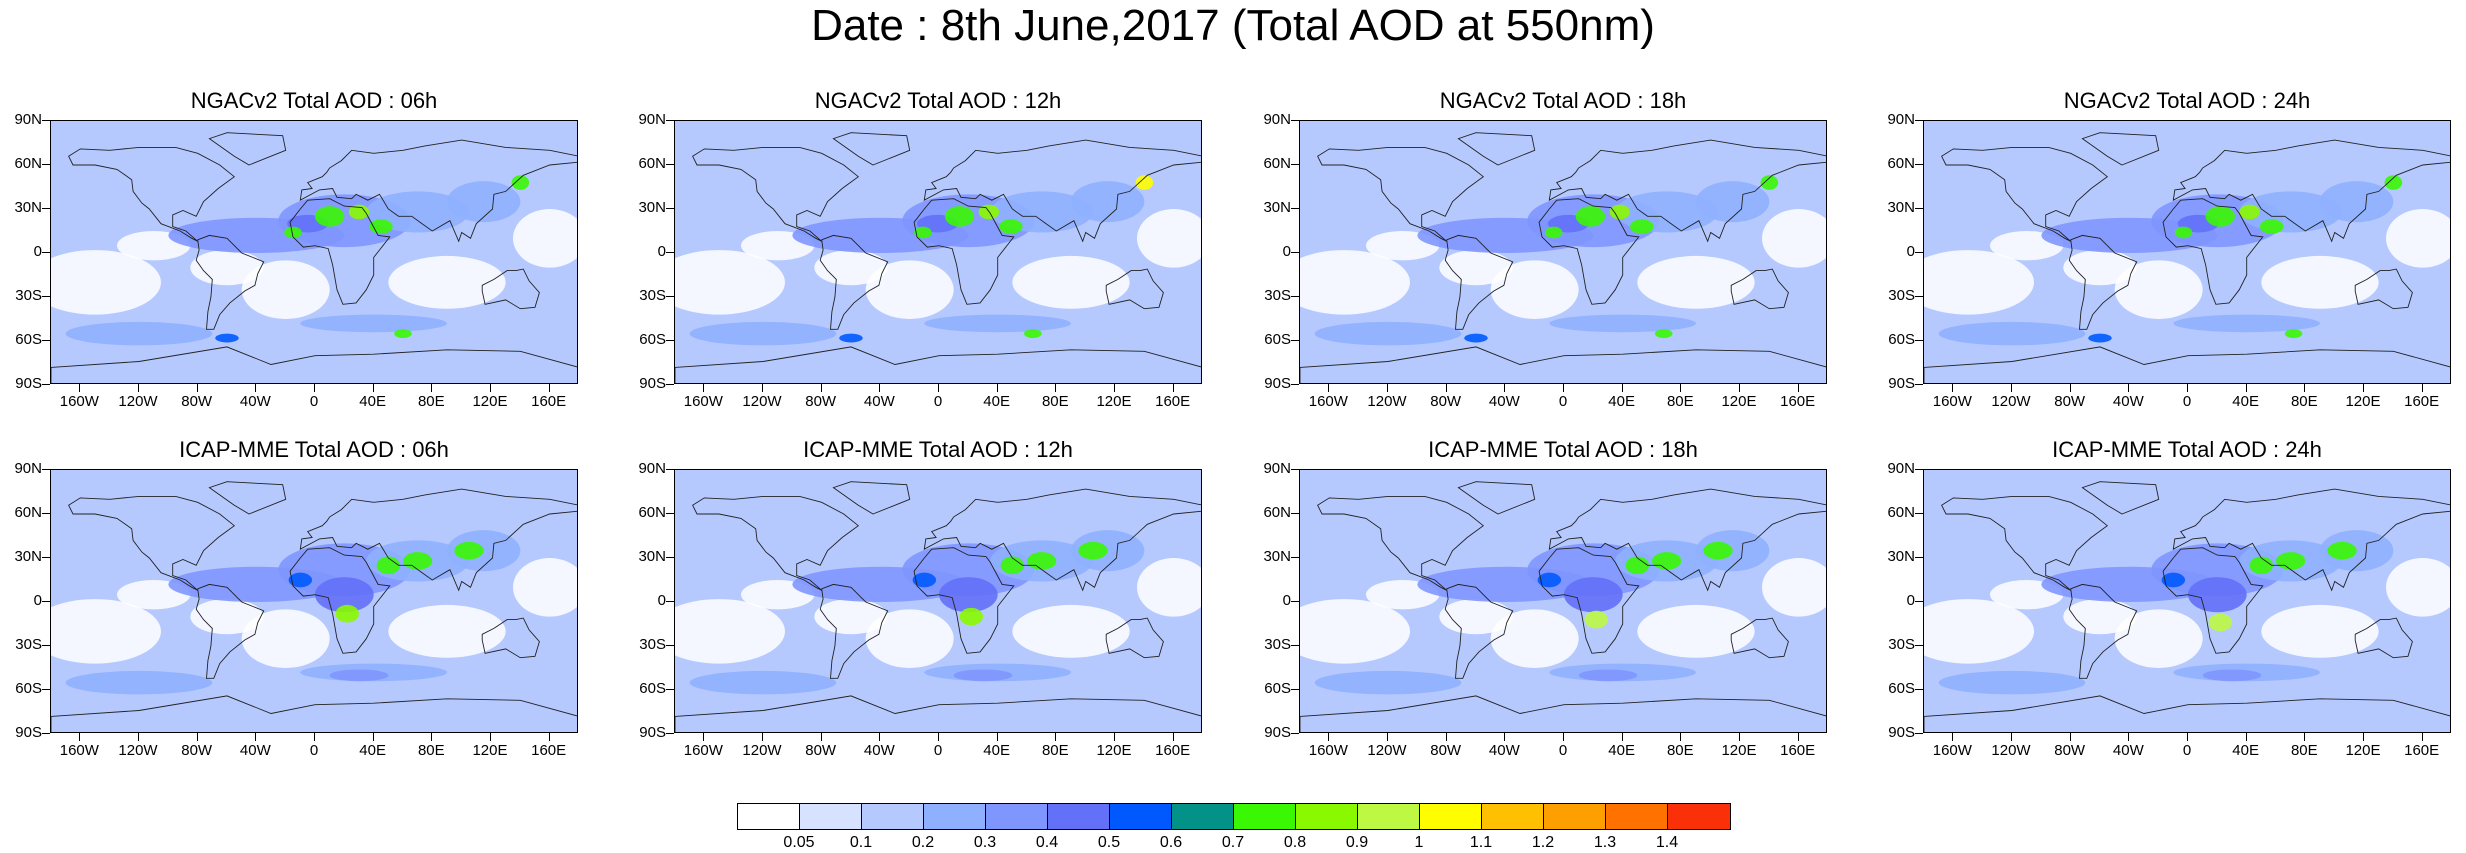 This screenshot has width=2466, height=853. Describe the element at coordinates (861, 842) in the screenshot. I see `colorbar-label: 0.1` at that location.